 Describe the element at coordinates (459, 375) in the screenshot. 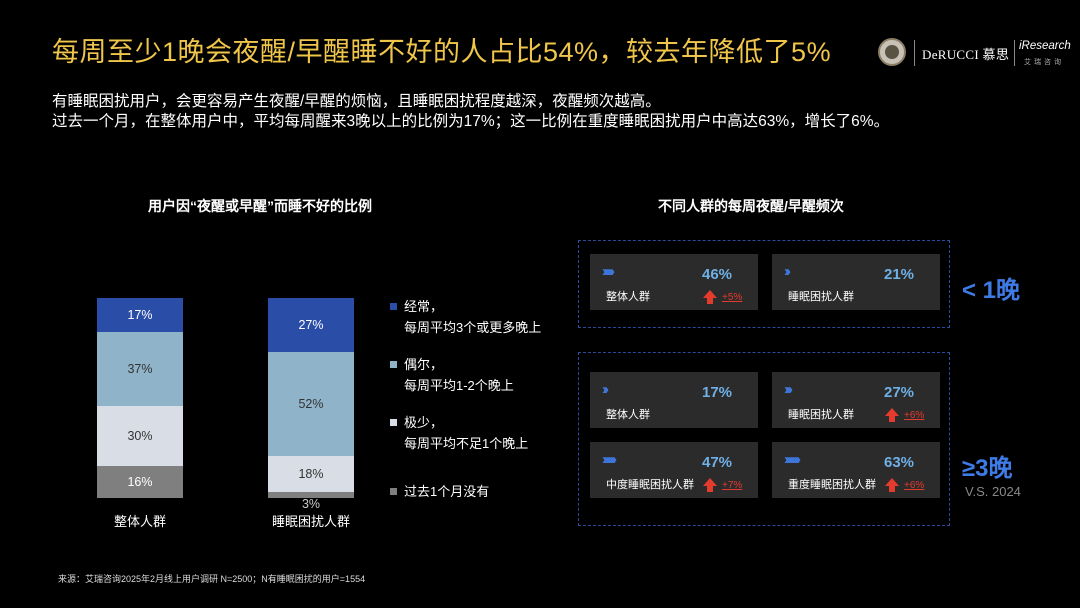

I see `legend-entry: 偶尔， 每周平均1-2个晚上` at that location.